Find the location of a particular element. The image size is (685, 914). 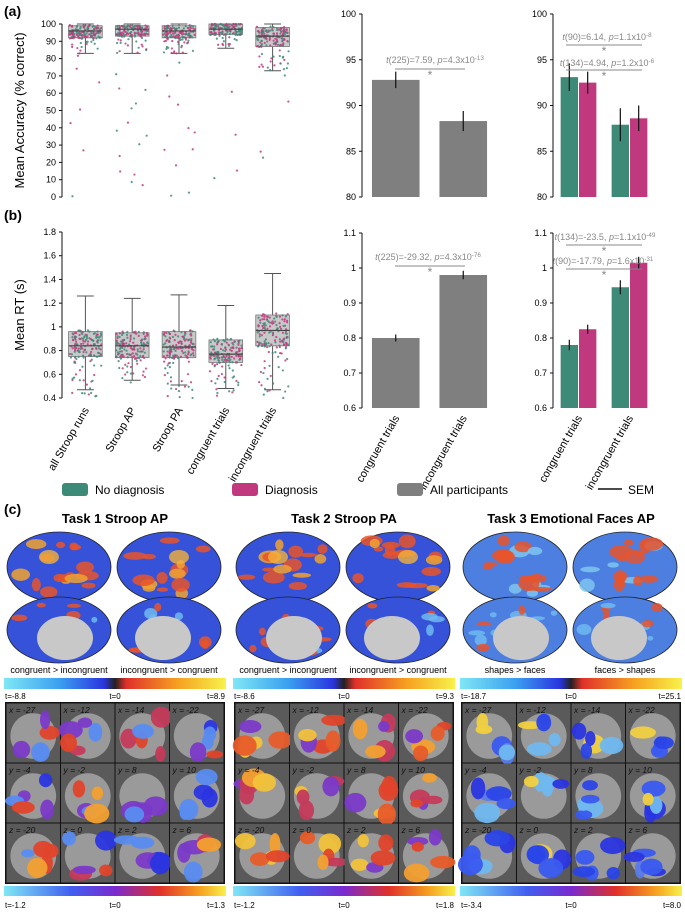

slice-label: z = 0 is located at coordinates (529, 830).